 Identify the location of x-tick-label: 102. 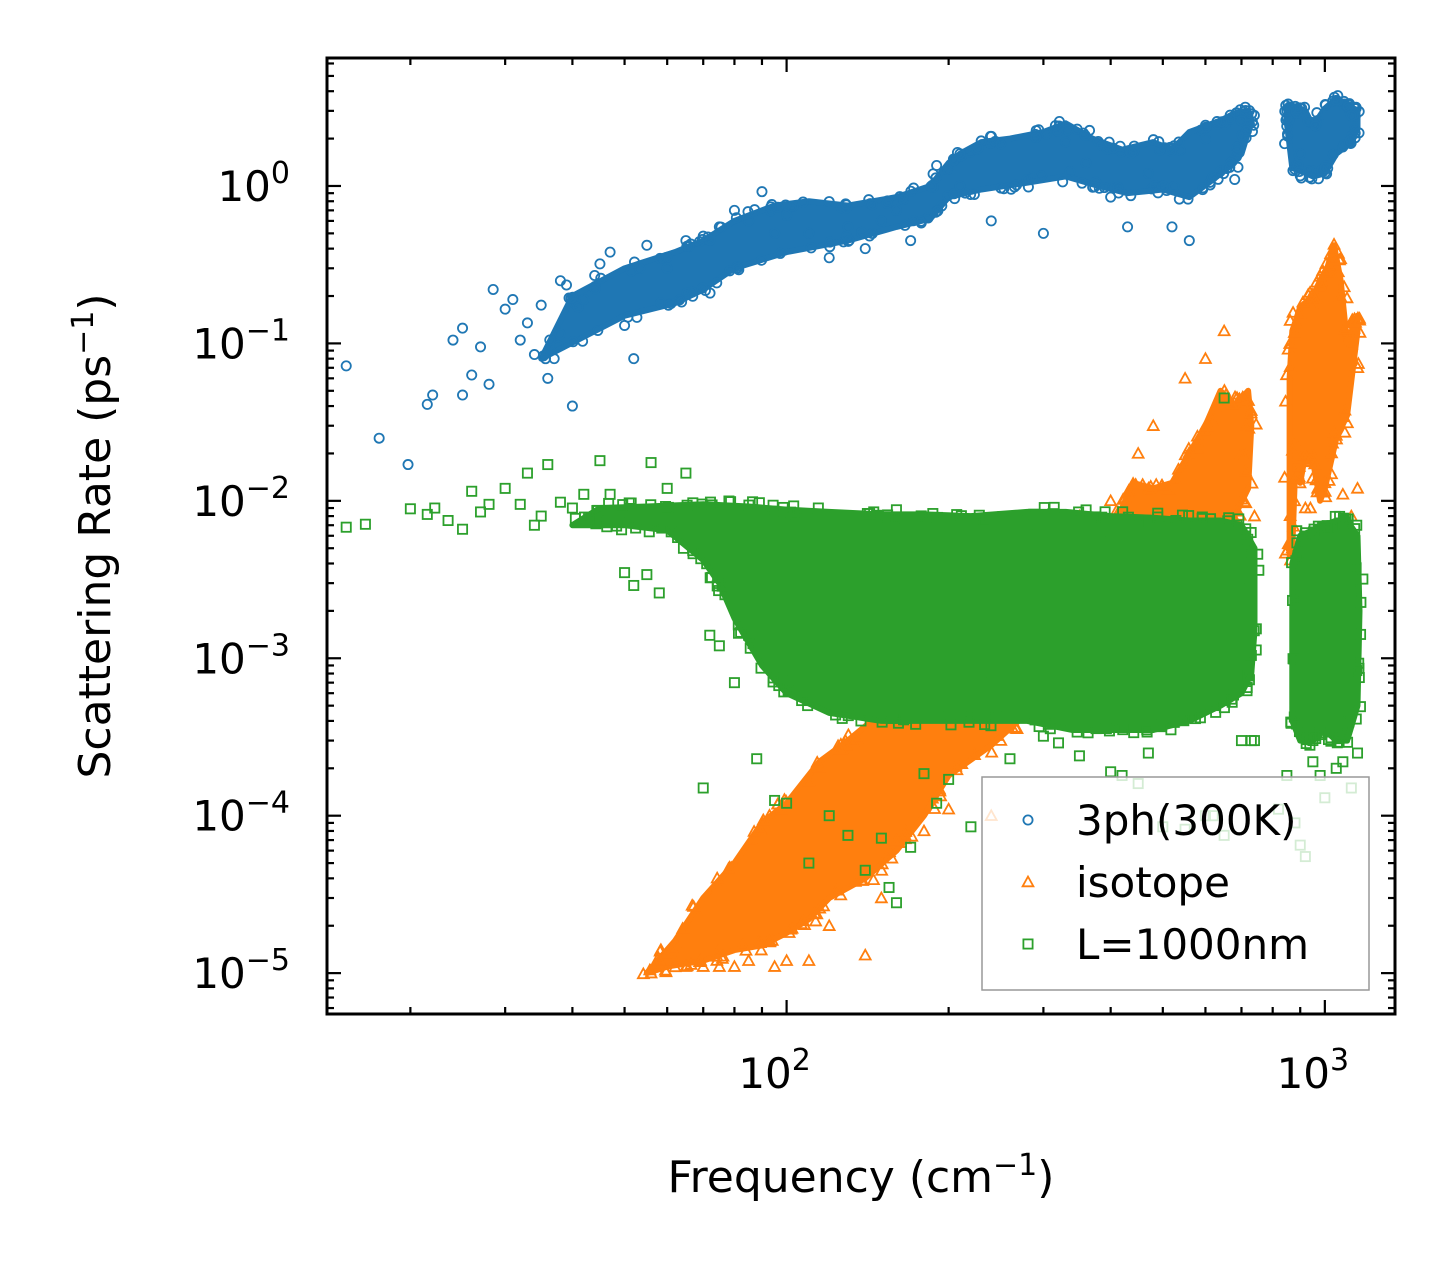
(774, 1070).